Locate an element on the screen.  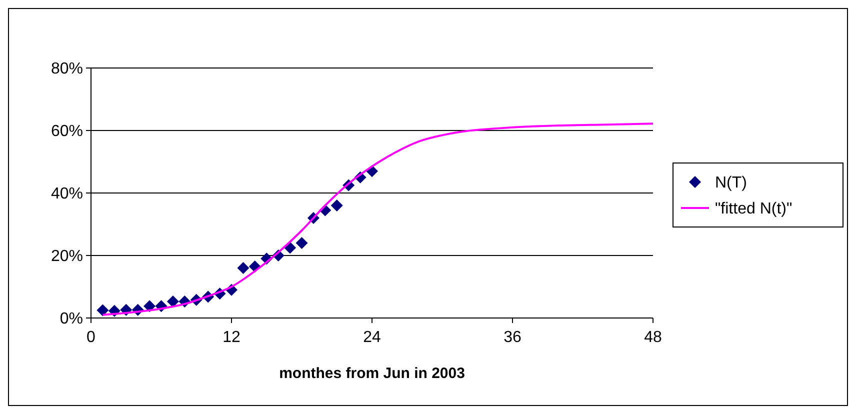
x-tick-label: 0 is located at coordinates (91, 337).